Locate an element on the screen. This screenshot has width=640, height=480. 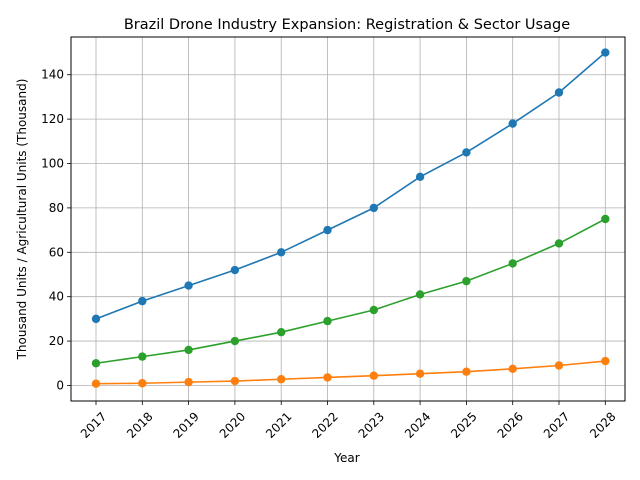
series-line is located at coordinates (350, 372).